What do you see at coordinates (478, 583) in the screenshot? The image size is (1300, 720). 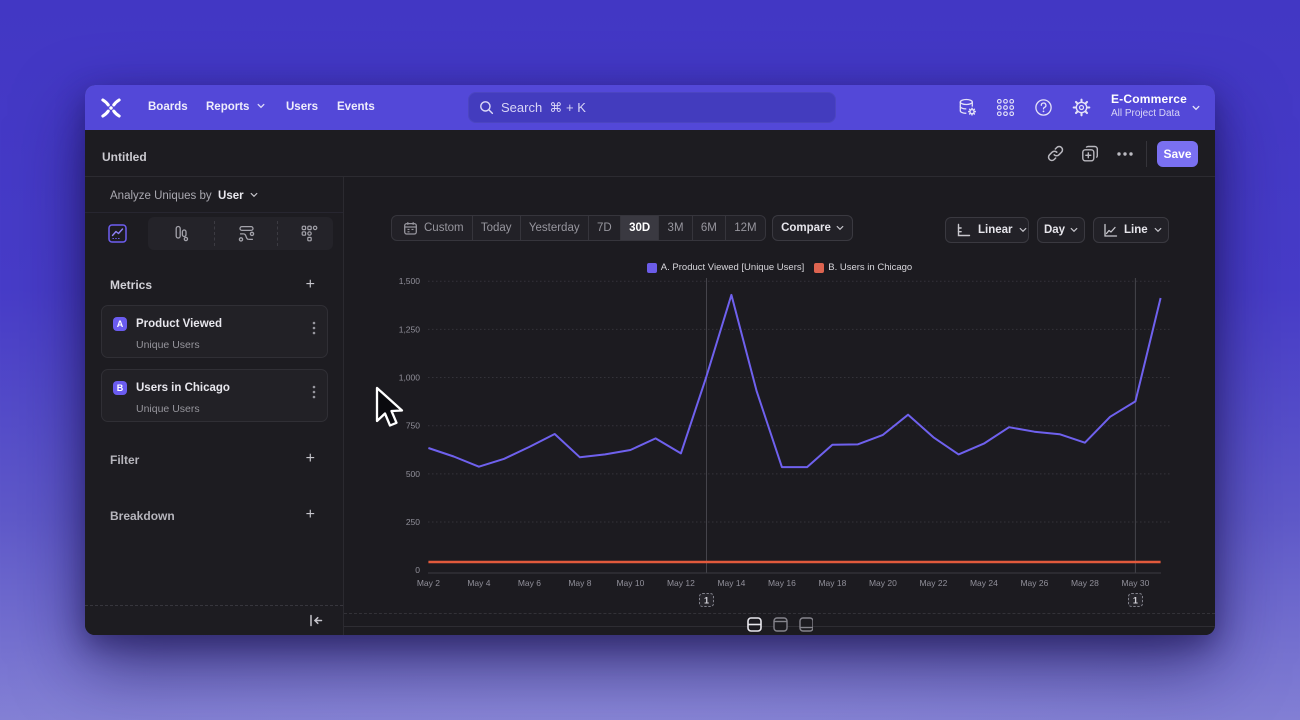 I see `svg-text: May 4` at bounding box center [478, 583].